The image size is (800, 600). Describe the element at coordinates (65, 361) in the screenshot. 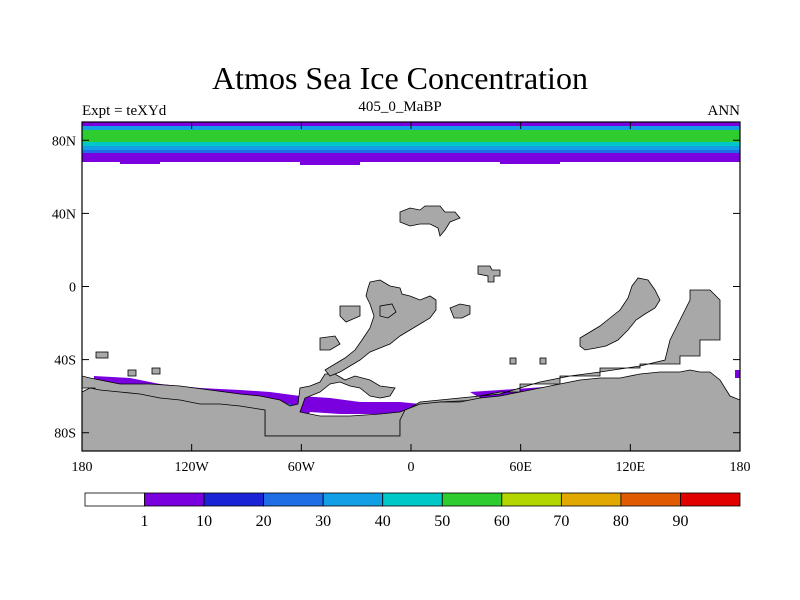

I see `y-tick-label: 40S` at that location.